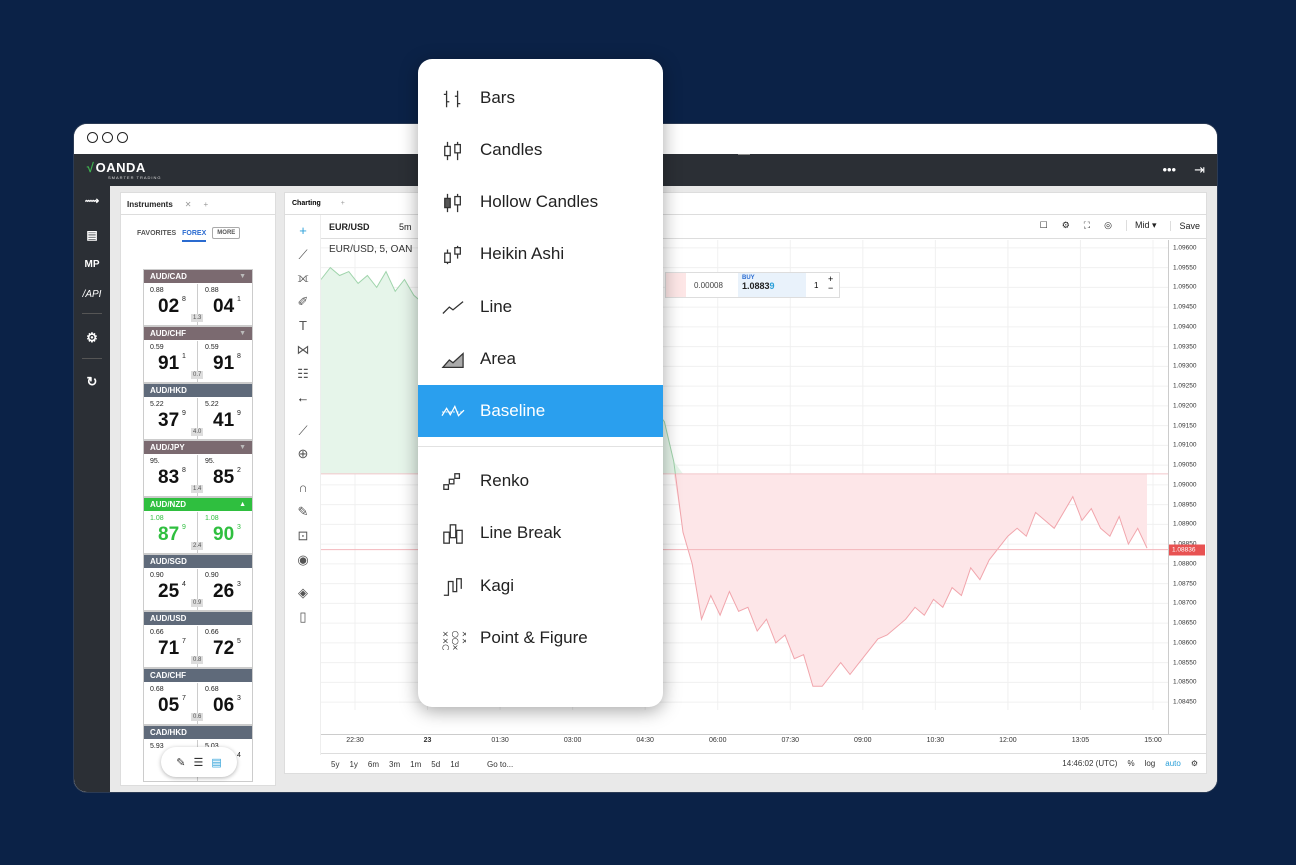 The width and height of the screenshot is (1296, 865). I want to click on instrument-card: AUD/USD 0.66 71 7 0.8 0.66 72 5, so click(198, 639).